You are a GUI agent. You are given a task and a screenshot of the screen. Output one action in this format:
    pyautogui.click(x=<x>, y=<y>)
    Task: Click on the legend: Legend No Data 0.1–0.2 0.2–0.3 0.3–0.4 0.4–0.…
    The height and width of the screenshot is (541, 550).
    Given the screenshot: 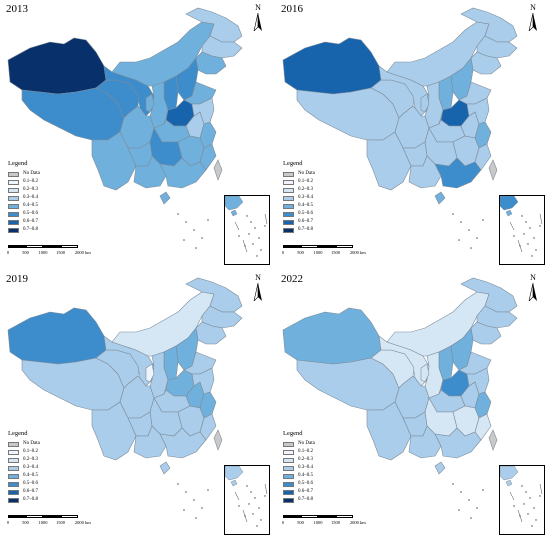 What is the action you would take?
    pyautogui.click(x=48, y=467)
    